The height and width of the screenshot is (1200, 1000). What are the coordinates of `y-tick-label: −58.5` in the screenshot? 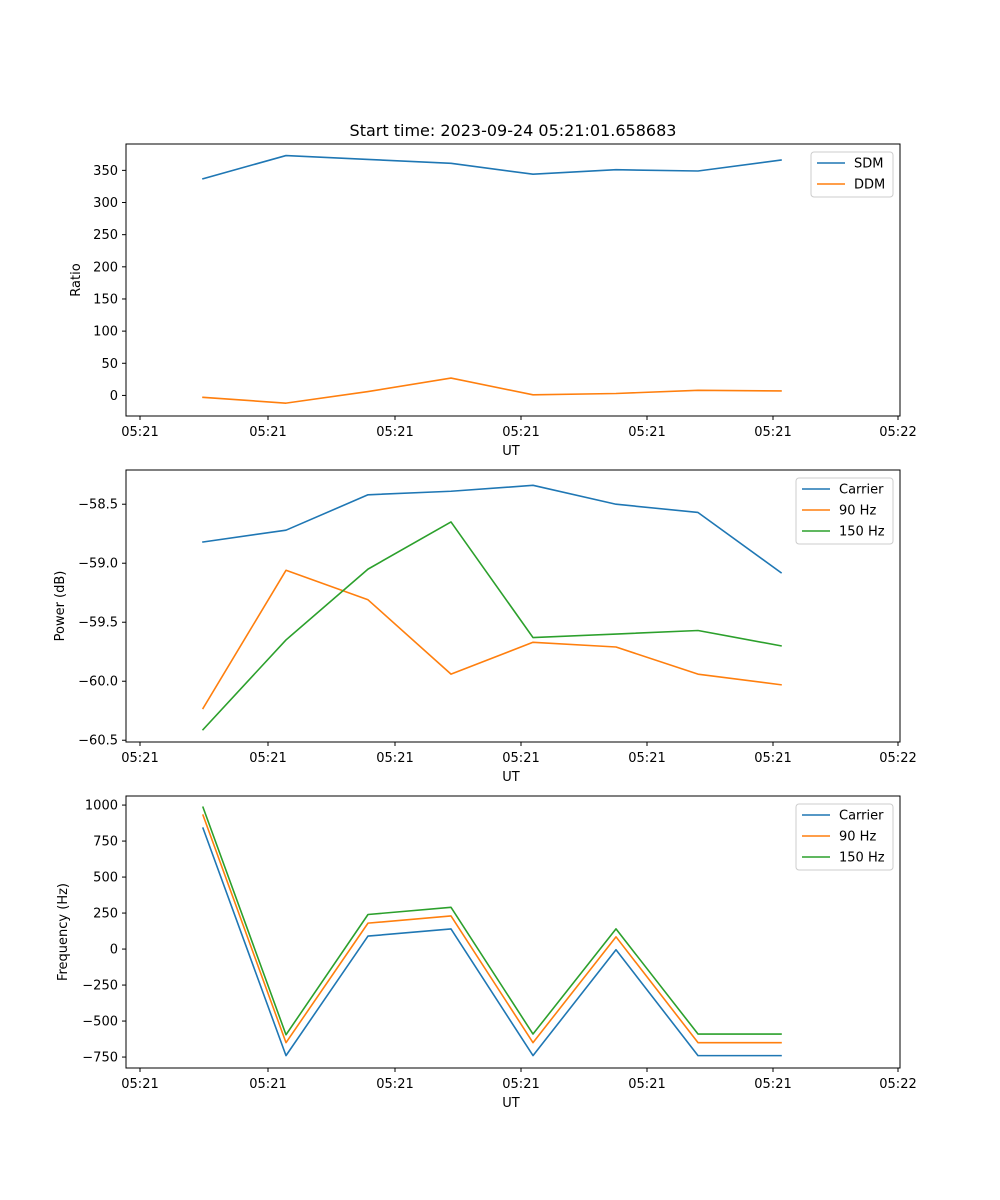 It's located at (98, 505).